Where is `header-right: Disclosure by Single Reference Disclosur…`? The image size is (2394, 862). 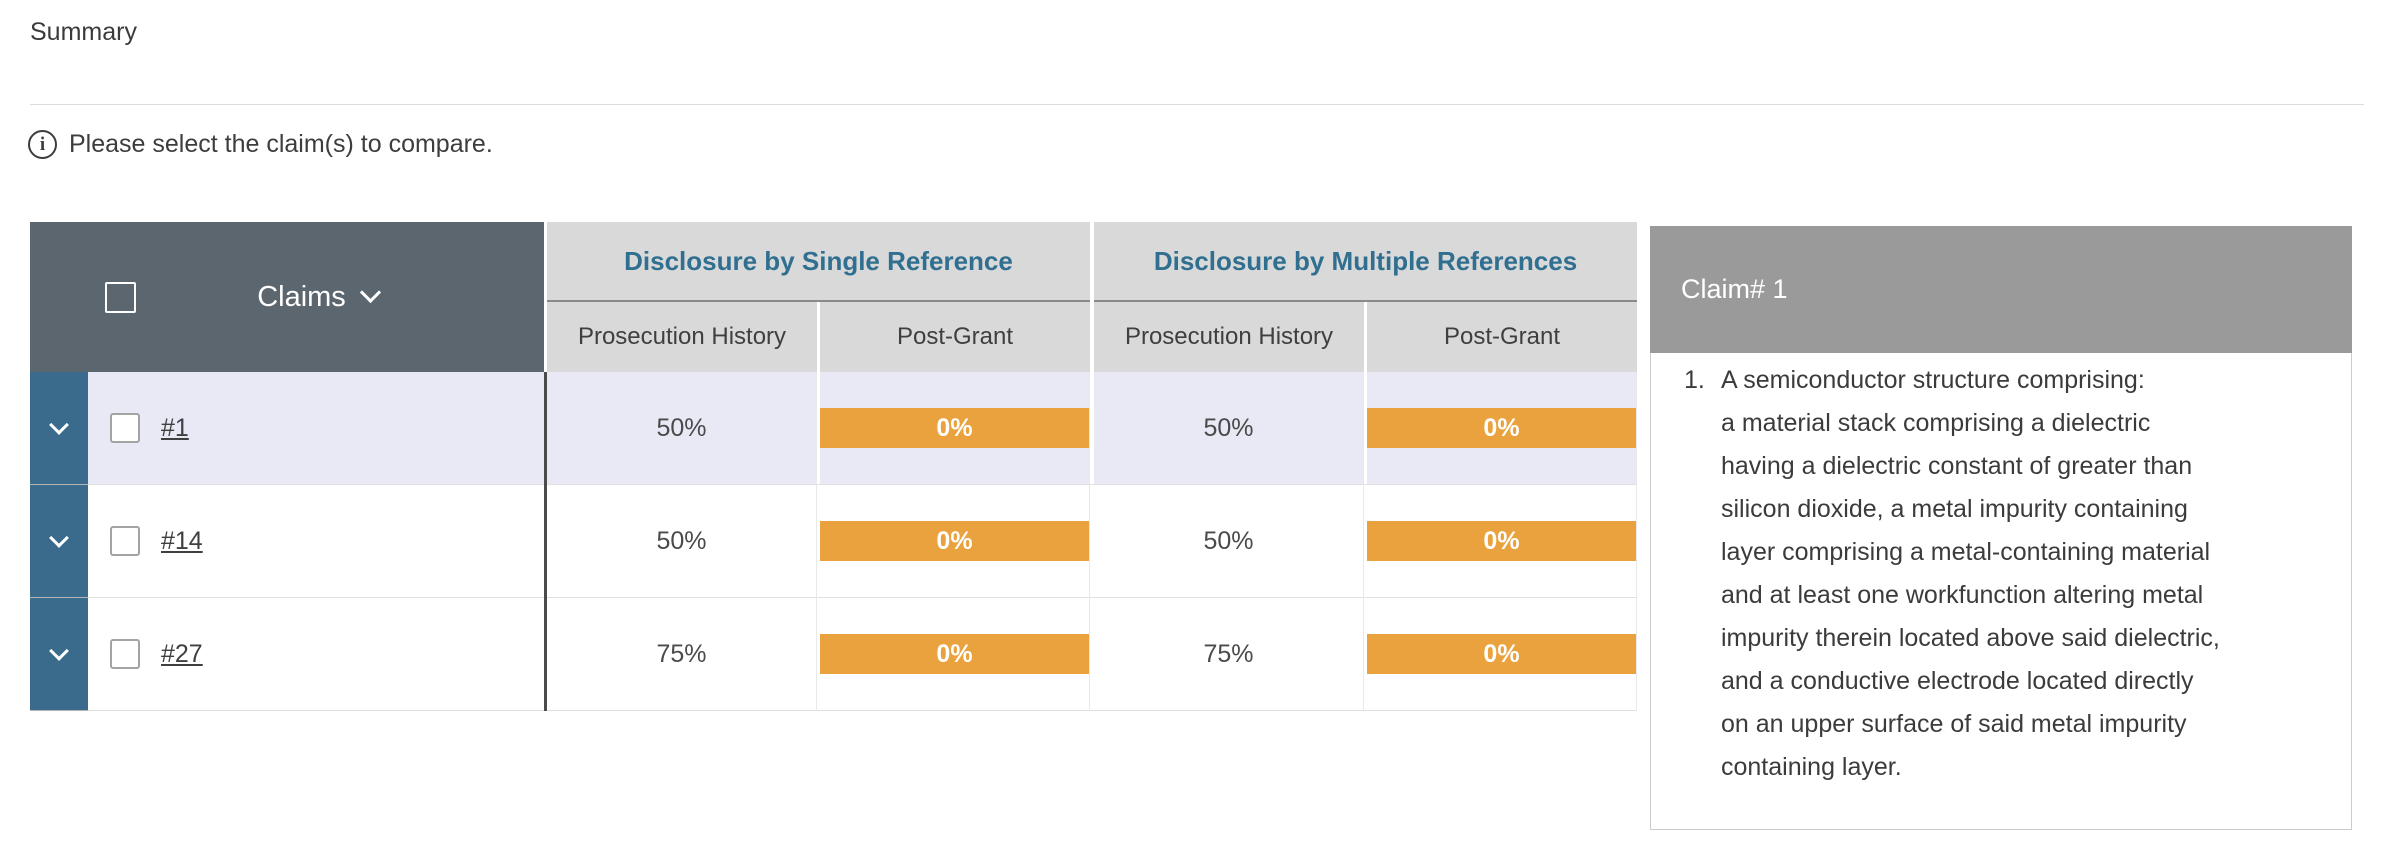 header-right: Disclosure by Single Reference Disclosur… is located at coordinates (1092, 297).